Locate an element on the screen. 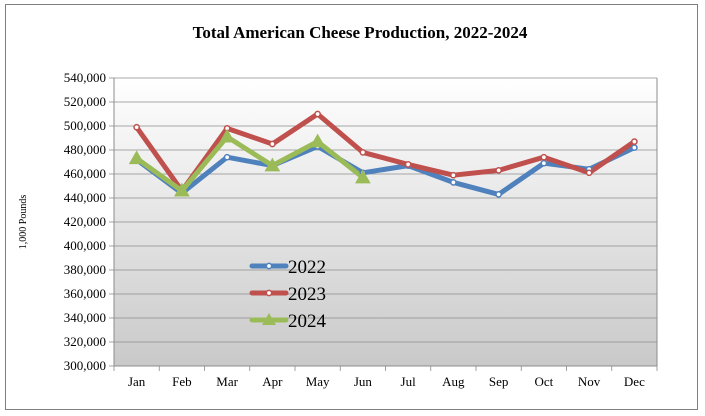 The image size is (705, 416). x-tick-label: Sep is located at coordinates (499, 381).